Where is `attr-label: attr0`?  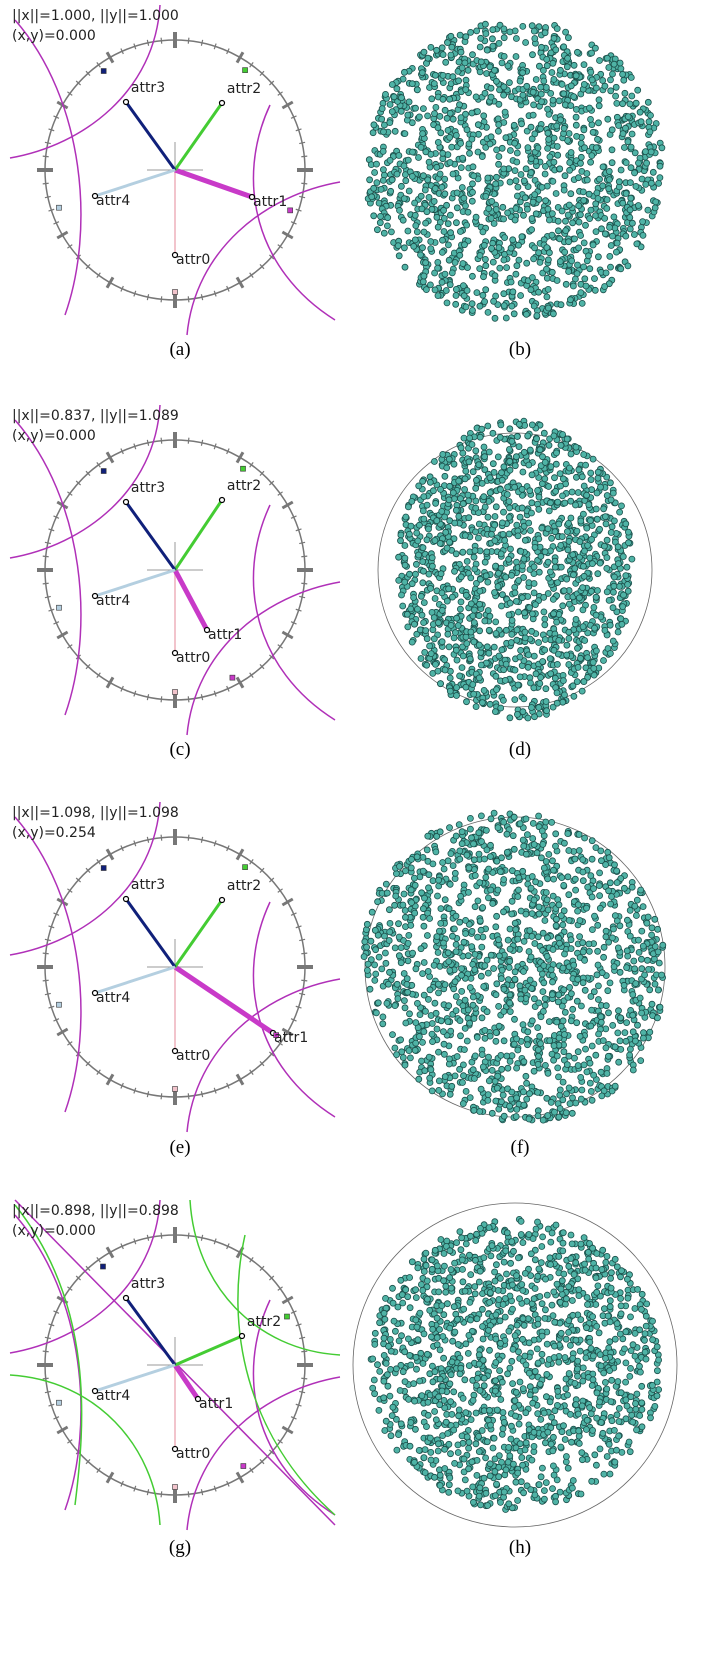
attr-label: attr0 is located at coordinates (193, 1454).